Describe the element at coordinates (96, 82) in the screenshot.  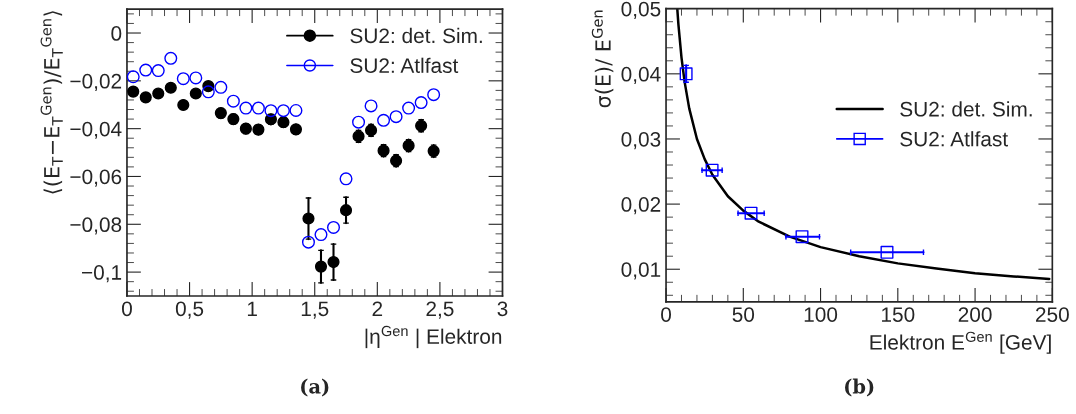
I see `y-tick-label: −0,02` at that location.